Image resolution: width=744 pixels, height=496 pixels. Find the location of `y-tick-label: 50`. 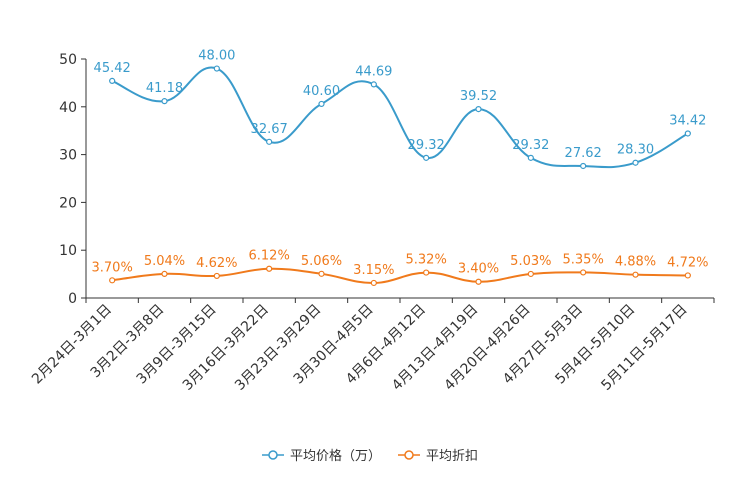

y-tick-label: 50 is located at coordinates (68, 60).